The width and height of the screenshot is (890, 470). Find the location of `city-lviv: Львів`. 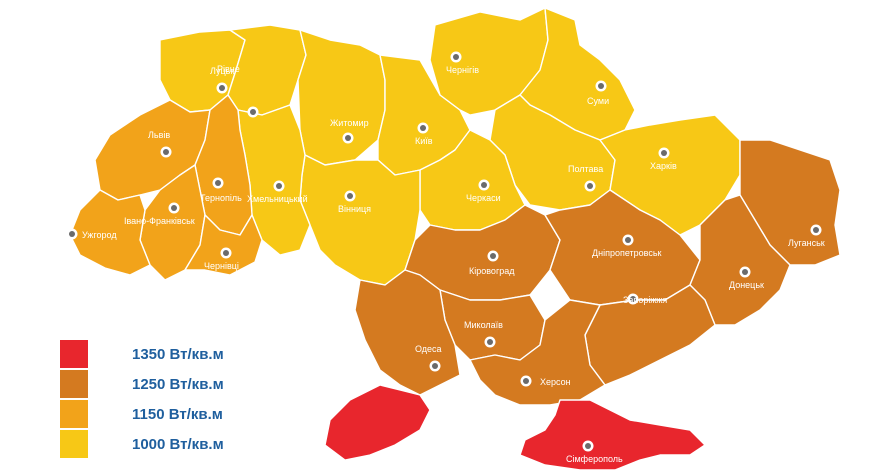

city-lviv: Львів is located at coordinates (160, 144).